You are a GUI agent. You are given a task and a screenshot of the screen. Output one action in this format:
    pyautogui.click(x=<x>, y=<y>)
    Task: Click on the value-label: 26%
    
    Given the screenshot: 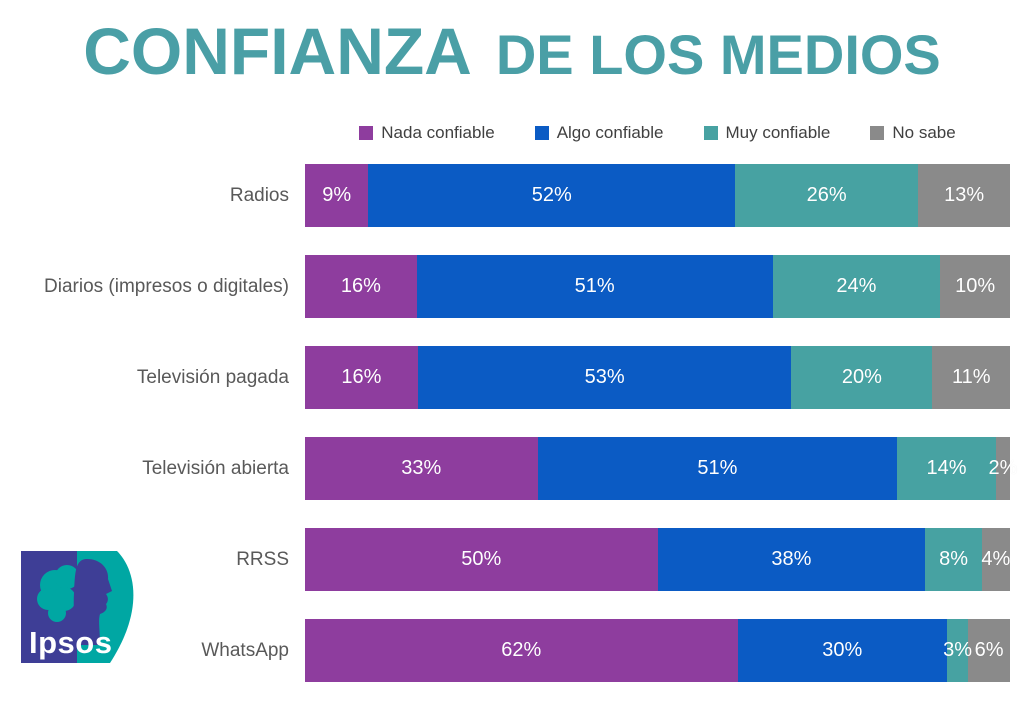 What is the action you would take?
    pyautogui.click(x=826, y=195)
    